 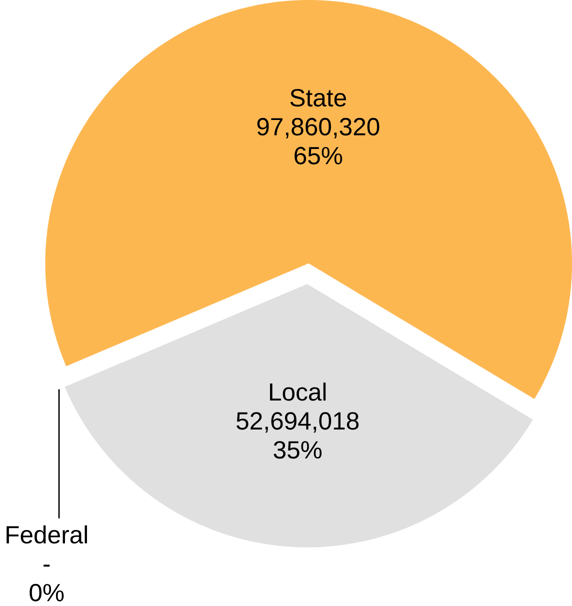 What do you see at coordinates (318, 155) in the screenshot?
I see `text: 65%` at bounding box center [318, 155].